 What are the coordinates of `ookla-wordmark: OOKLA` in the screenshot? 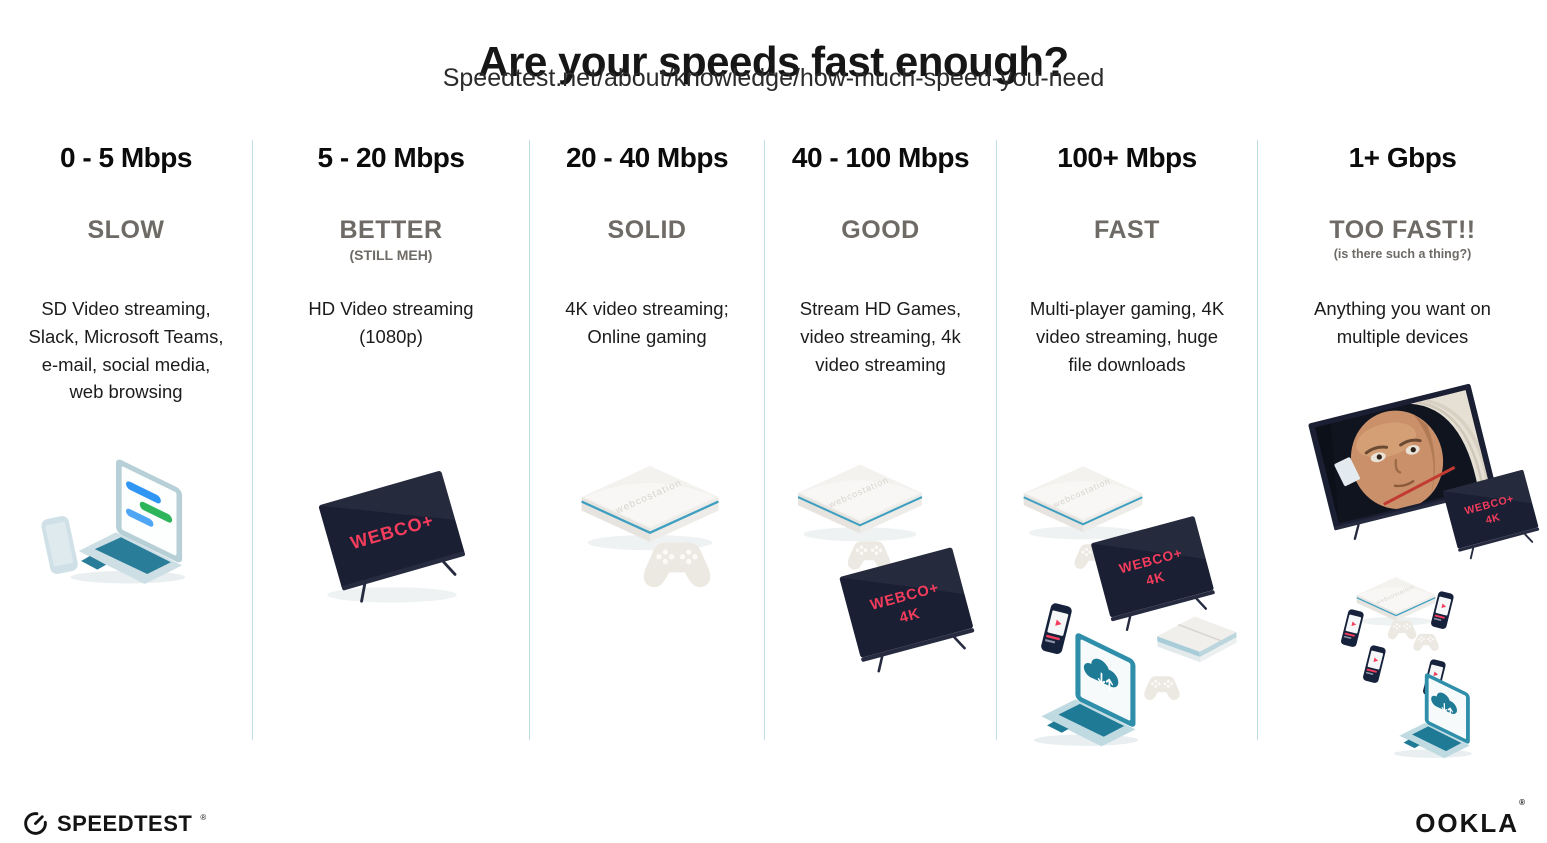 It's located at (1467, 823).